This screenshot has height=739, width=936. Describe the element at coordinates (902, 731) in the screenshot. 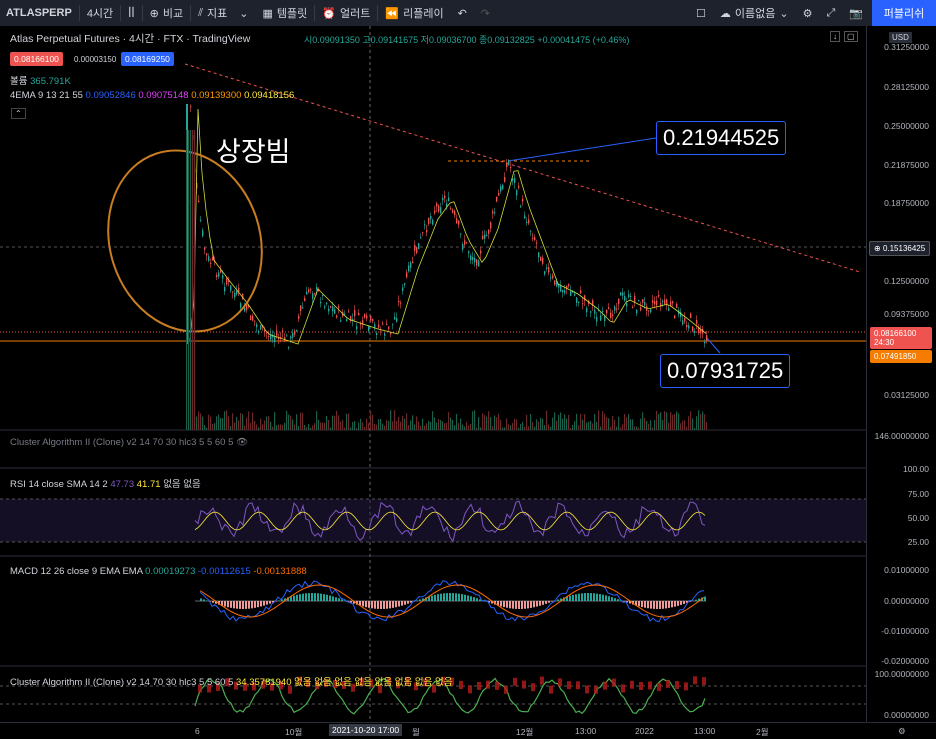

I see `settings-icon: ⚙` at that location.